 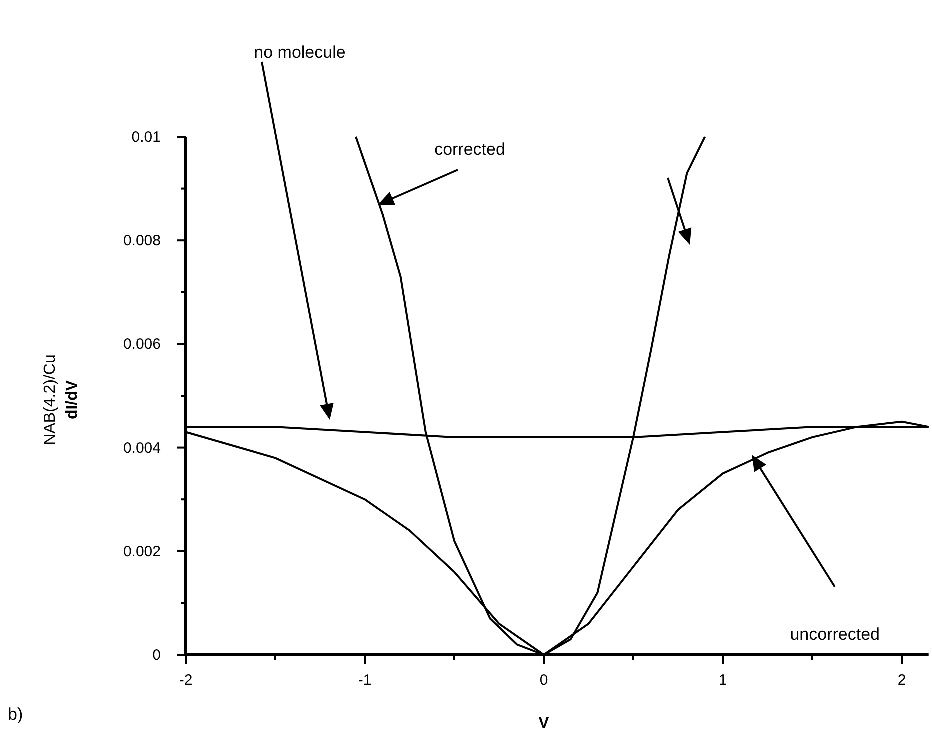 What do you see at coordinates (142, 345) in the screenshot?
I see `y-tick-label: 0.006` at bounding box center [142, 345].